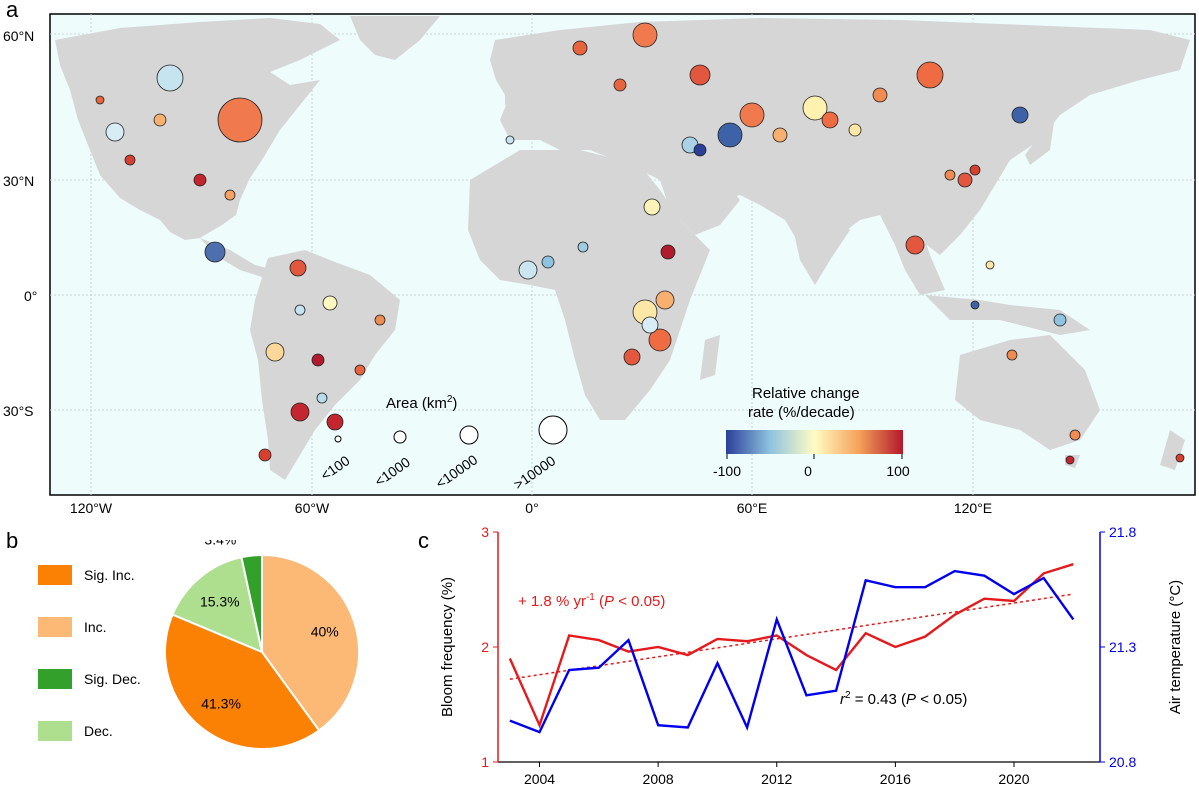  What do you see at coordinates (91, 508) in the screenshot?
I see `lon-label-120w: 120°W` at bounding box center [91, 508].